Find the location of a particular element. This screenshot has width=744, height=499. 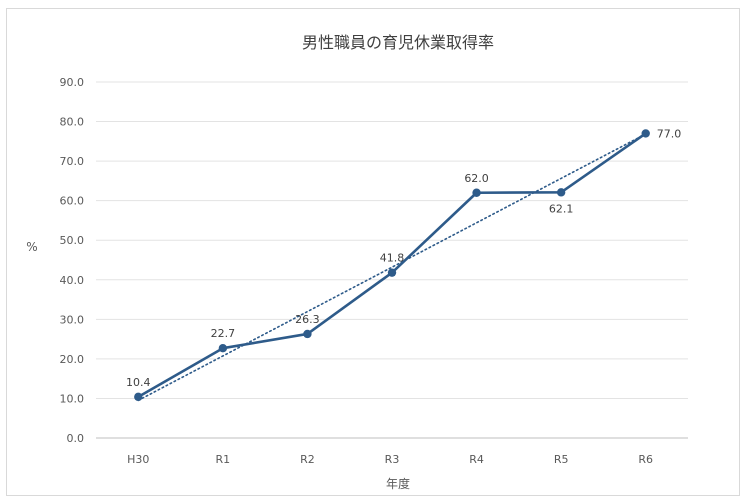

x-tick-label: H30 is located at coordinates (138, 459).